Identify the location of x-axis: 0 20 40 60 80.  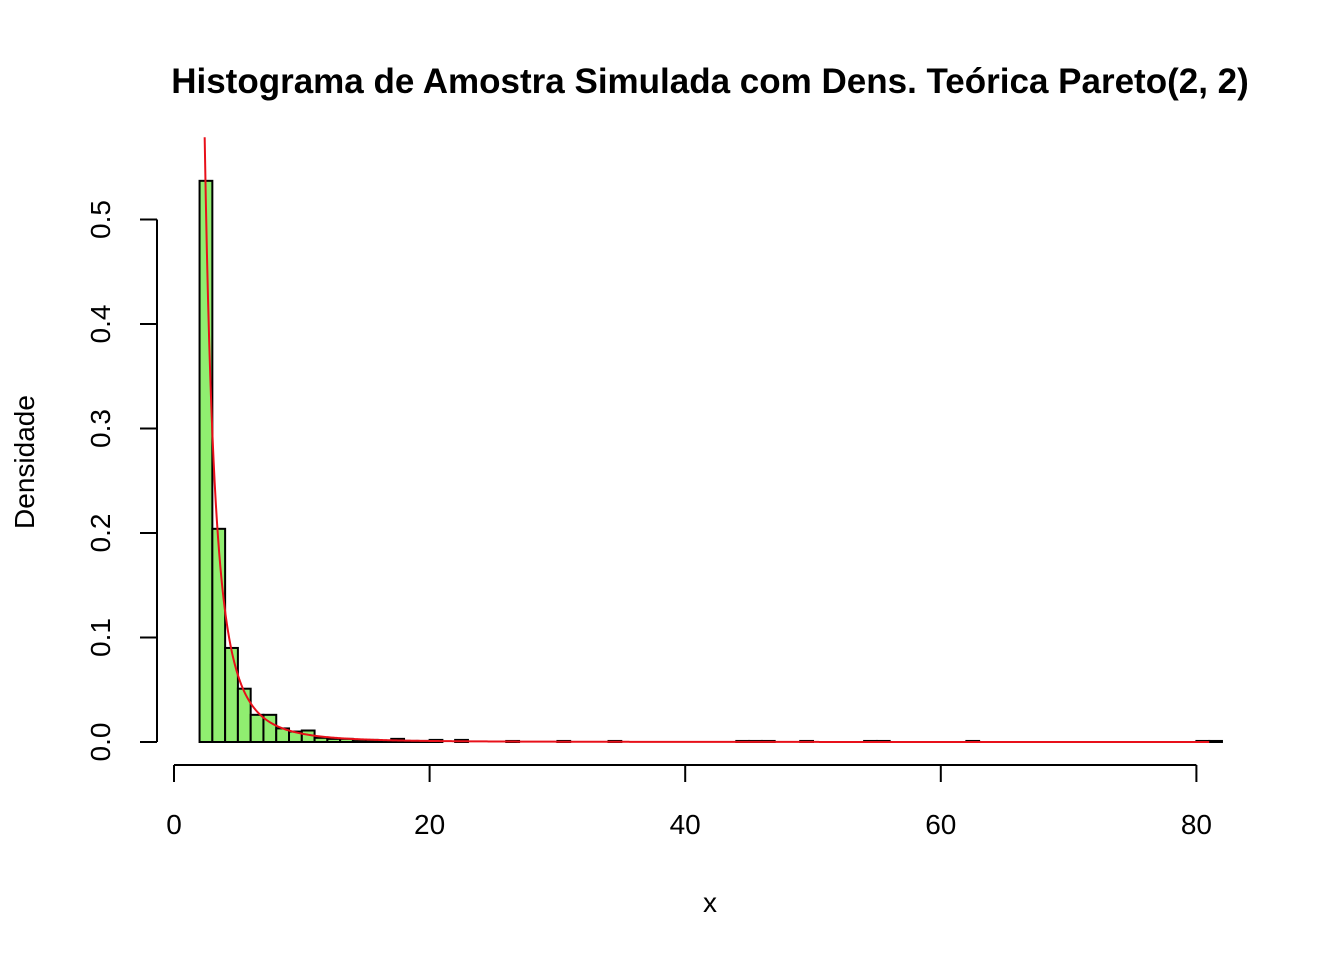
(689, 802).